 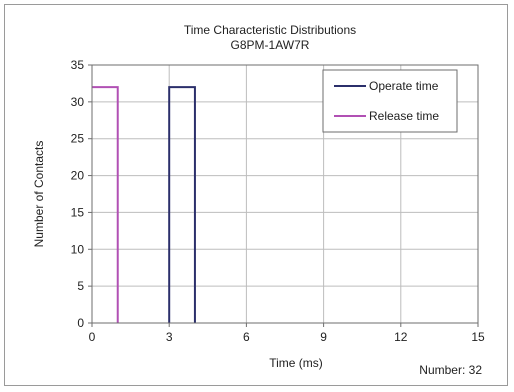 I want to click on chart-subtitle: G8PM-1AW7R, so click(x=270, y=45).